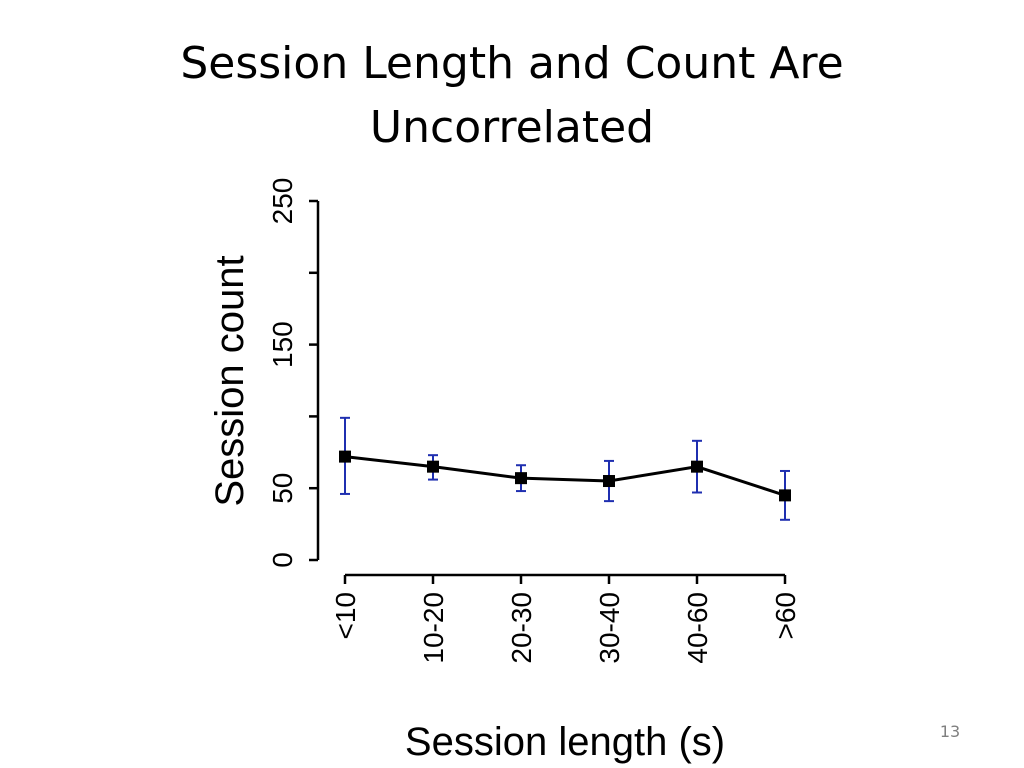 Image resolution: width=1024 pixels, height=768 pixels. Describe the element at coordinates (512, 127) in the screenshot. I see `slide-title-line-2: Uncorrelated` at that location.